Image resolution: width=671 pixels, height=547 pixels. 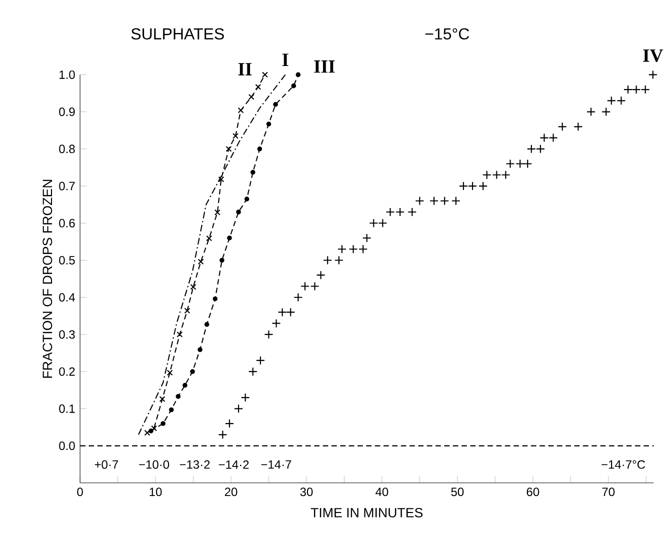 I want to click on annotation: +0·7, so click(x=106, y=464).